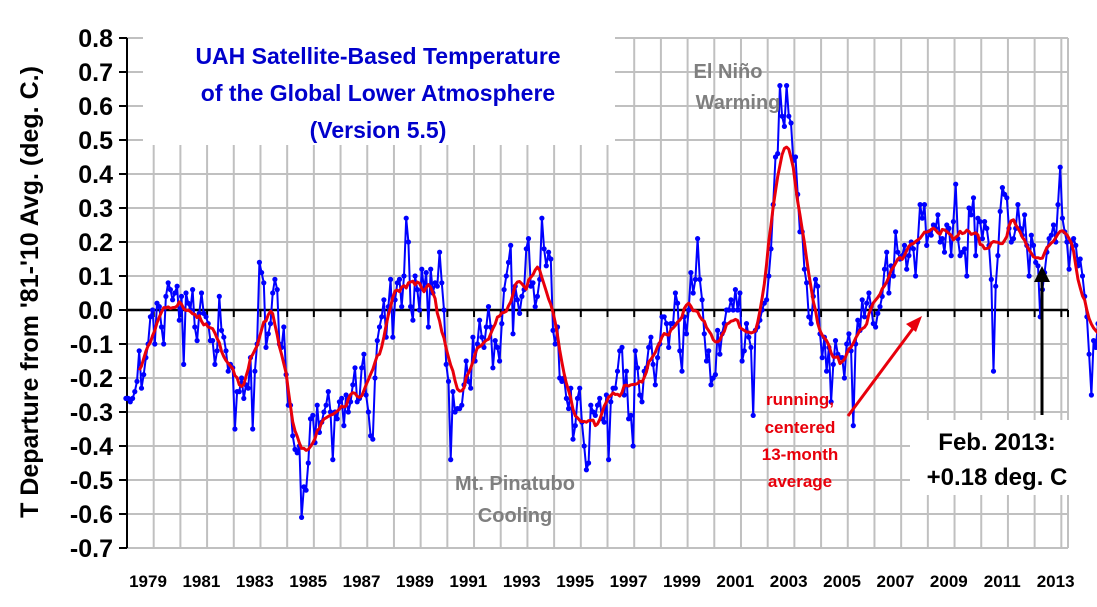 The height and width of the screenshot is (607, 1097). Describe the element at coordinates (575, 581) in the screenshot. I see `x-tick-label: 1995` at that location.